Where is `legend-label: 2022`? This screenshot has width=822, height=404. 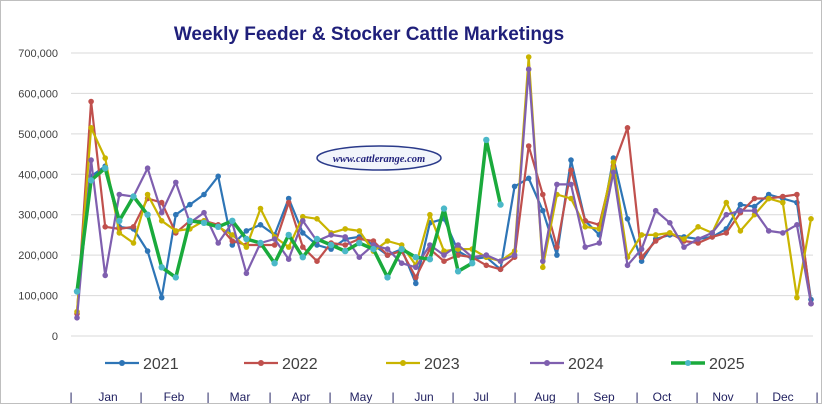
legend-label: 2022 is located at coordinates (300, 364).